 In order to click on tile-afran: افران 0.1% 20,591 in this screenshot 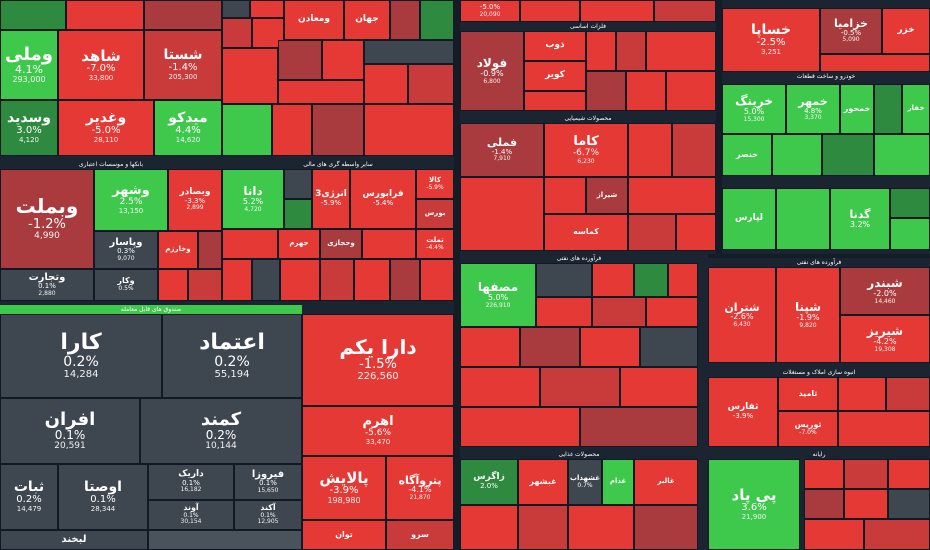, I will do `click(70, 431)`.